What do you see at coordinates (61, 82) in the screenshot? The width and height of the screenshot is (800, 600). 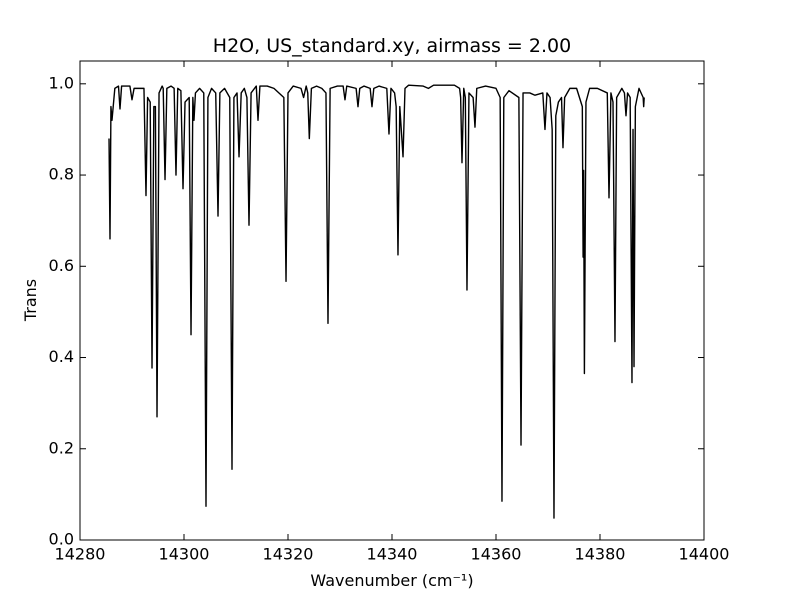 I see `y-tick-label: 1.0` at bounding box center [61, 82].